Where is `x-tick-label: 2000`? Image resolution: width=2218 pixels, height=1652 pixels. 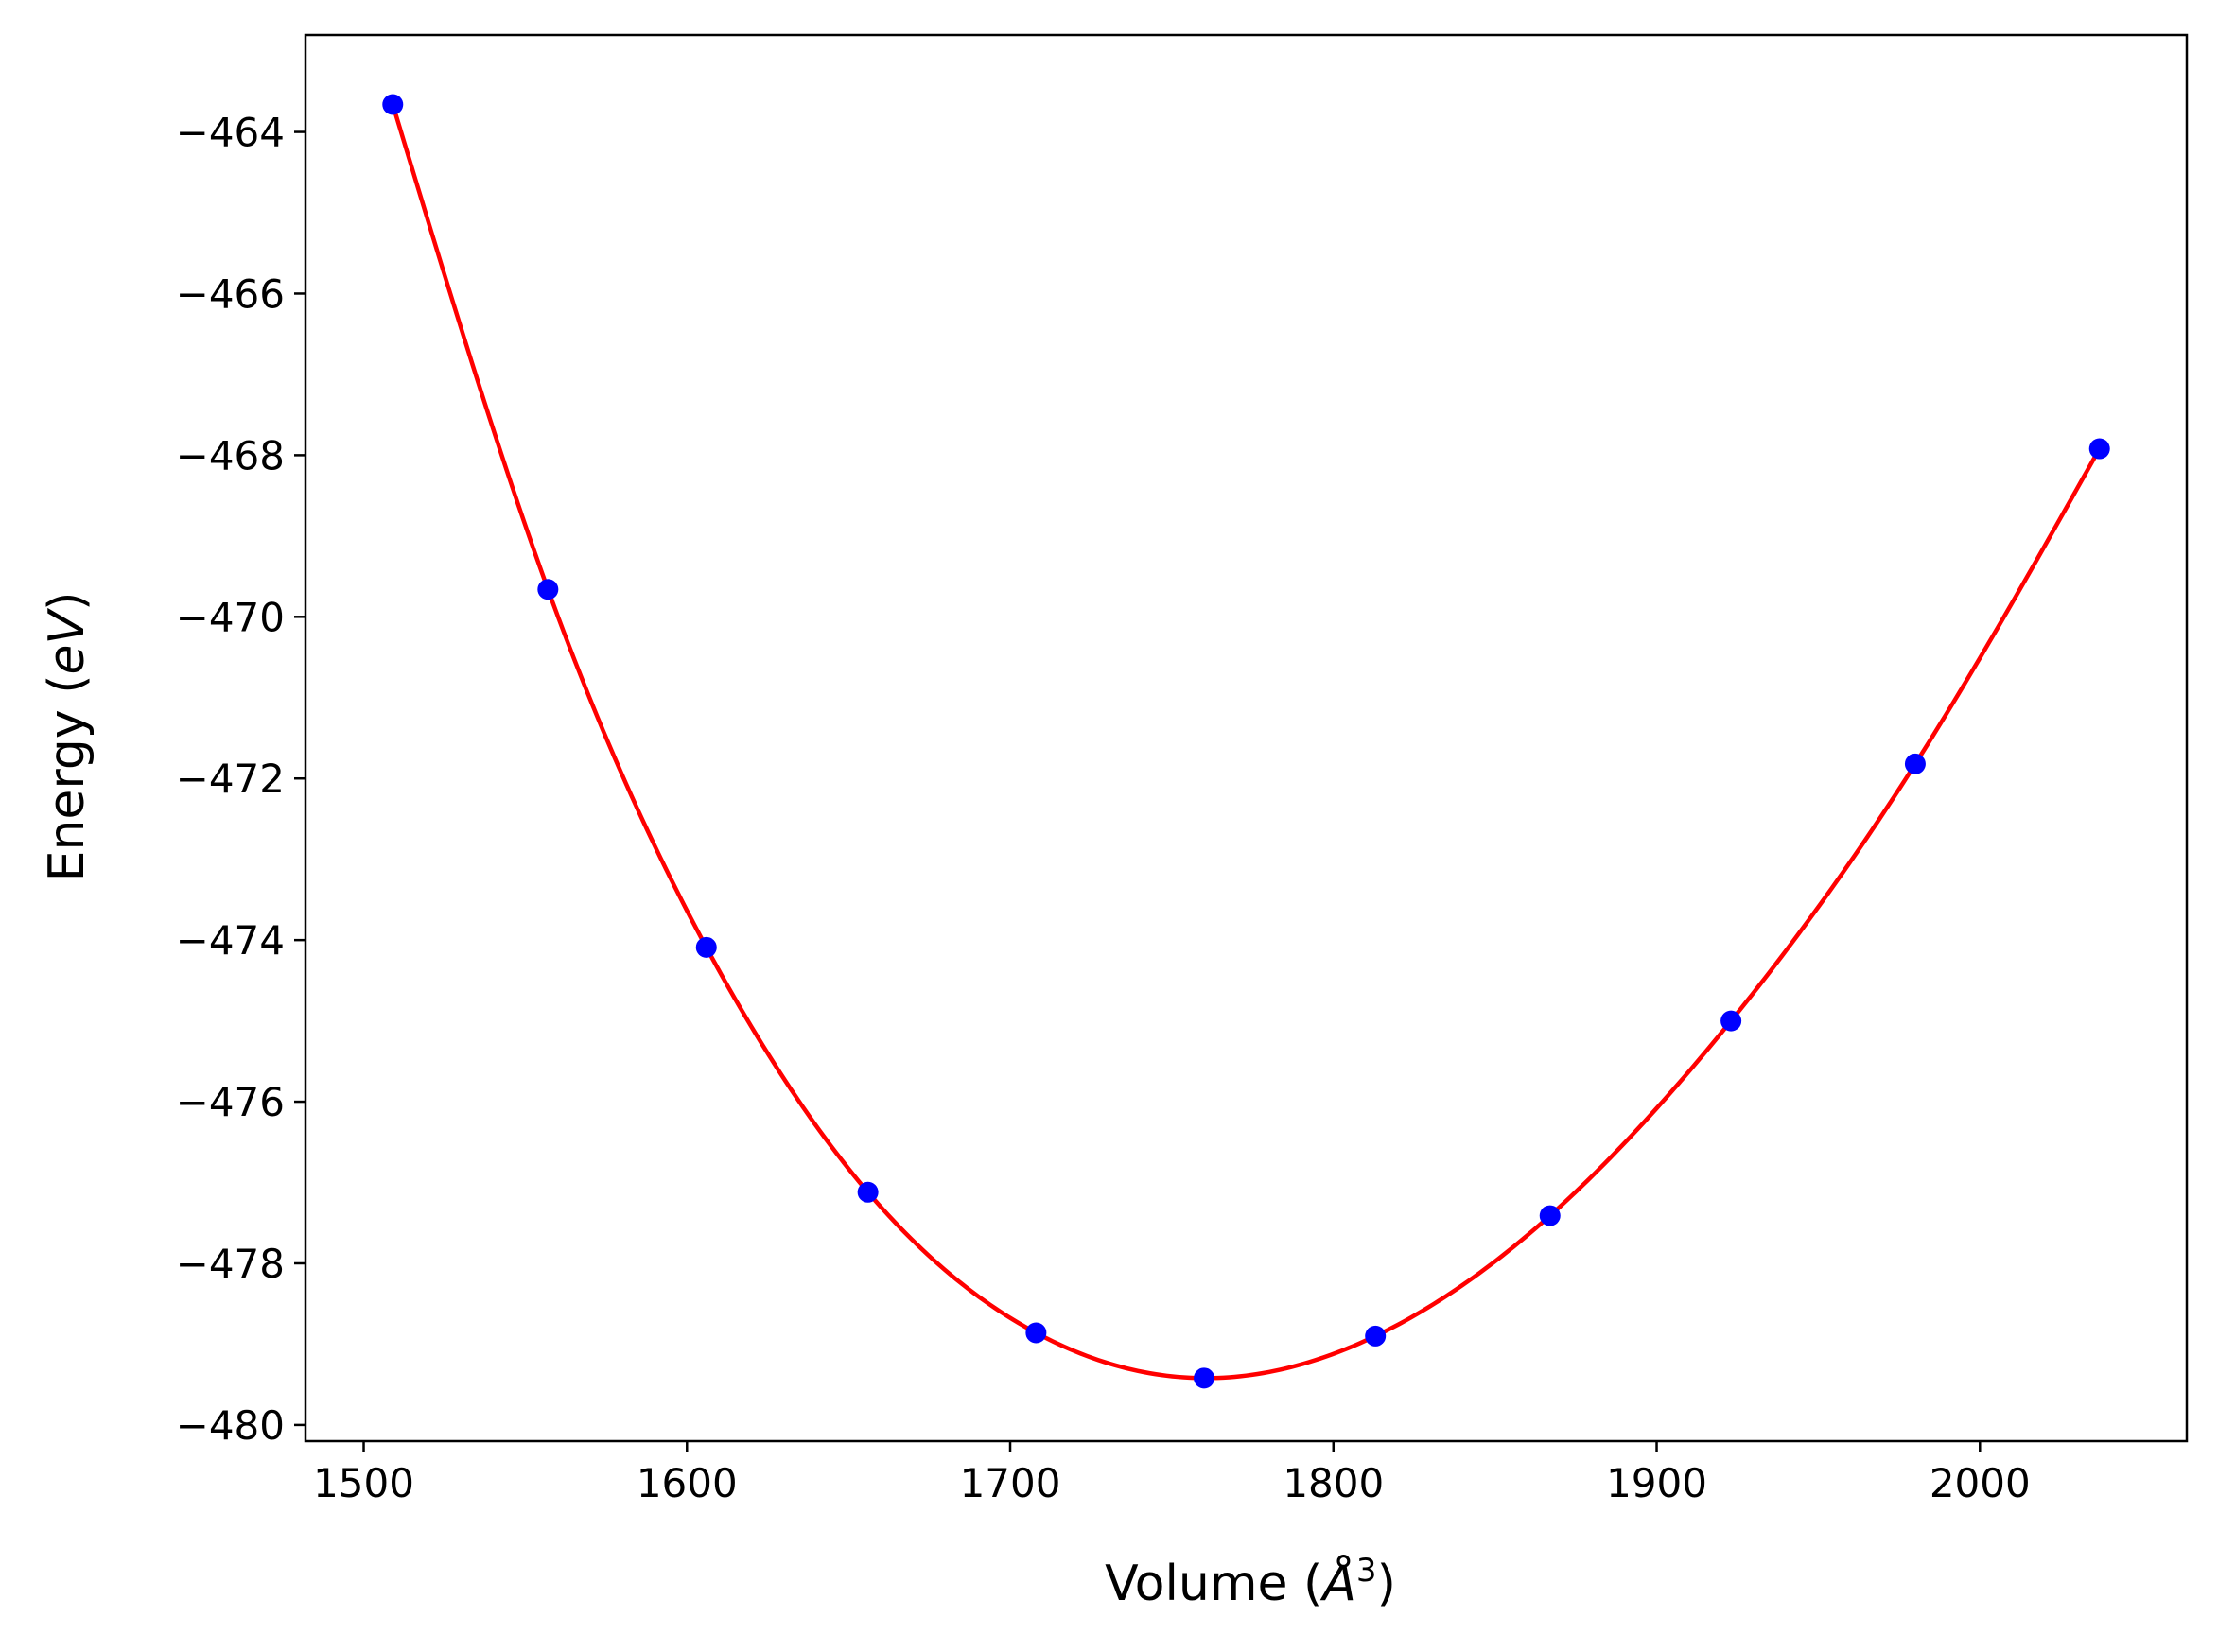
x-tick-label: 2000 is located at coordinates (1980, 1483).